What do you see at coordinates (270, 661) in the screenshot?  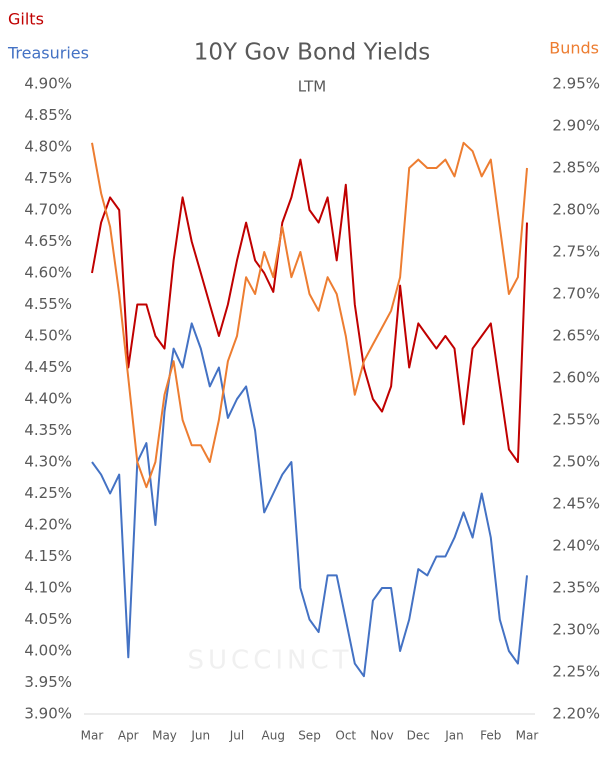 I see `watermark: SUCCINCT` at bounding box center [270, 661].